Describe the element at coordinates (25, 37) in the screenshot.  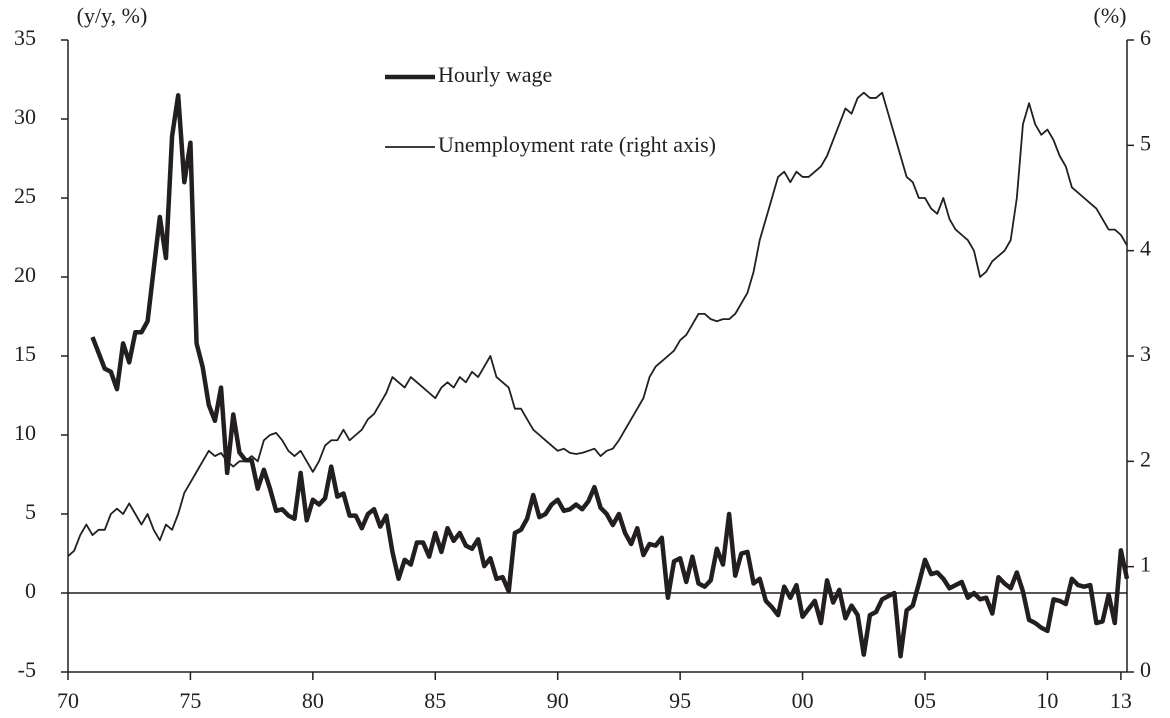
I see `y-tick-label: 35` at that location.